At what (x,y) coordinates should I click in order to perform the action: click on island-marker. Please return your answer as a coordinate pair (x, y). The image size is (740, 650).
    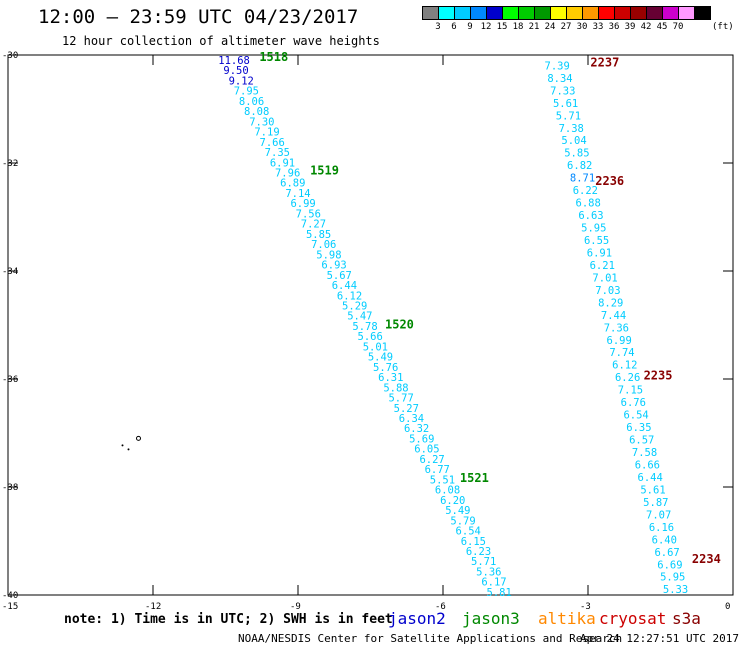
    Looking at the image, I should click on (122, 445).